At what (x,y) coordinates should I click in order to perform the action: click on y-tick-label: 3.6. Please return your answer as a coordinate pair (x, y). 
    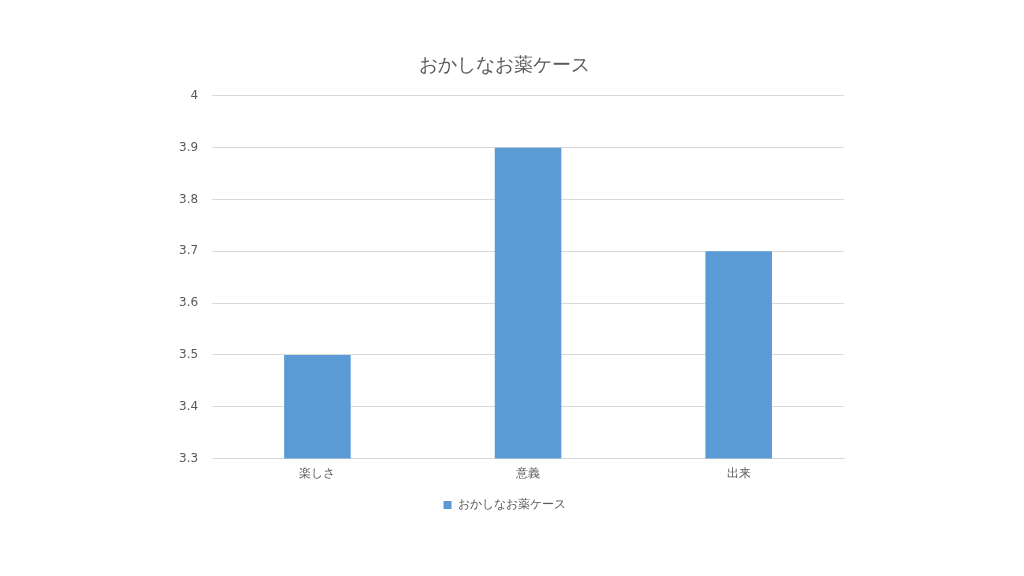
    Looking at the image, I should click on (188, 302).